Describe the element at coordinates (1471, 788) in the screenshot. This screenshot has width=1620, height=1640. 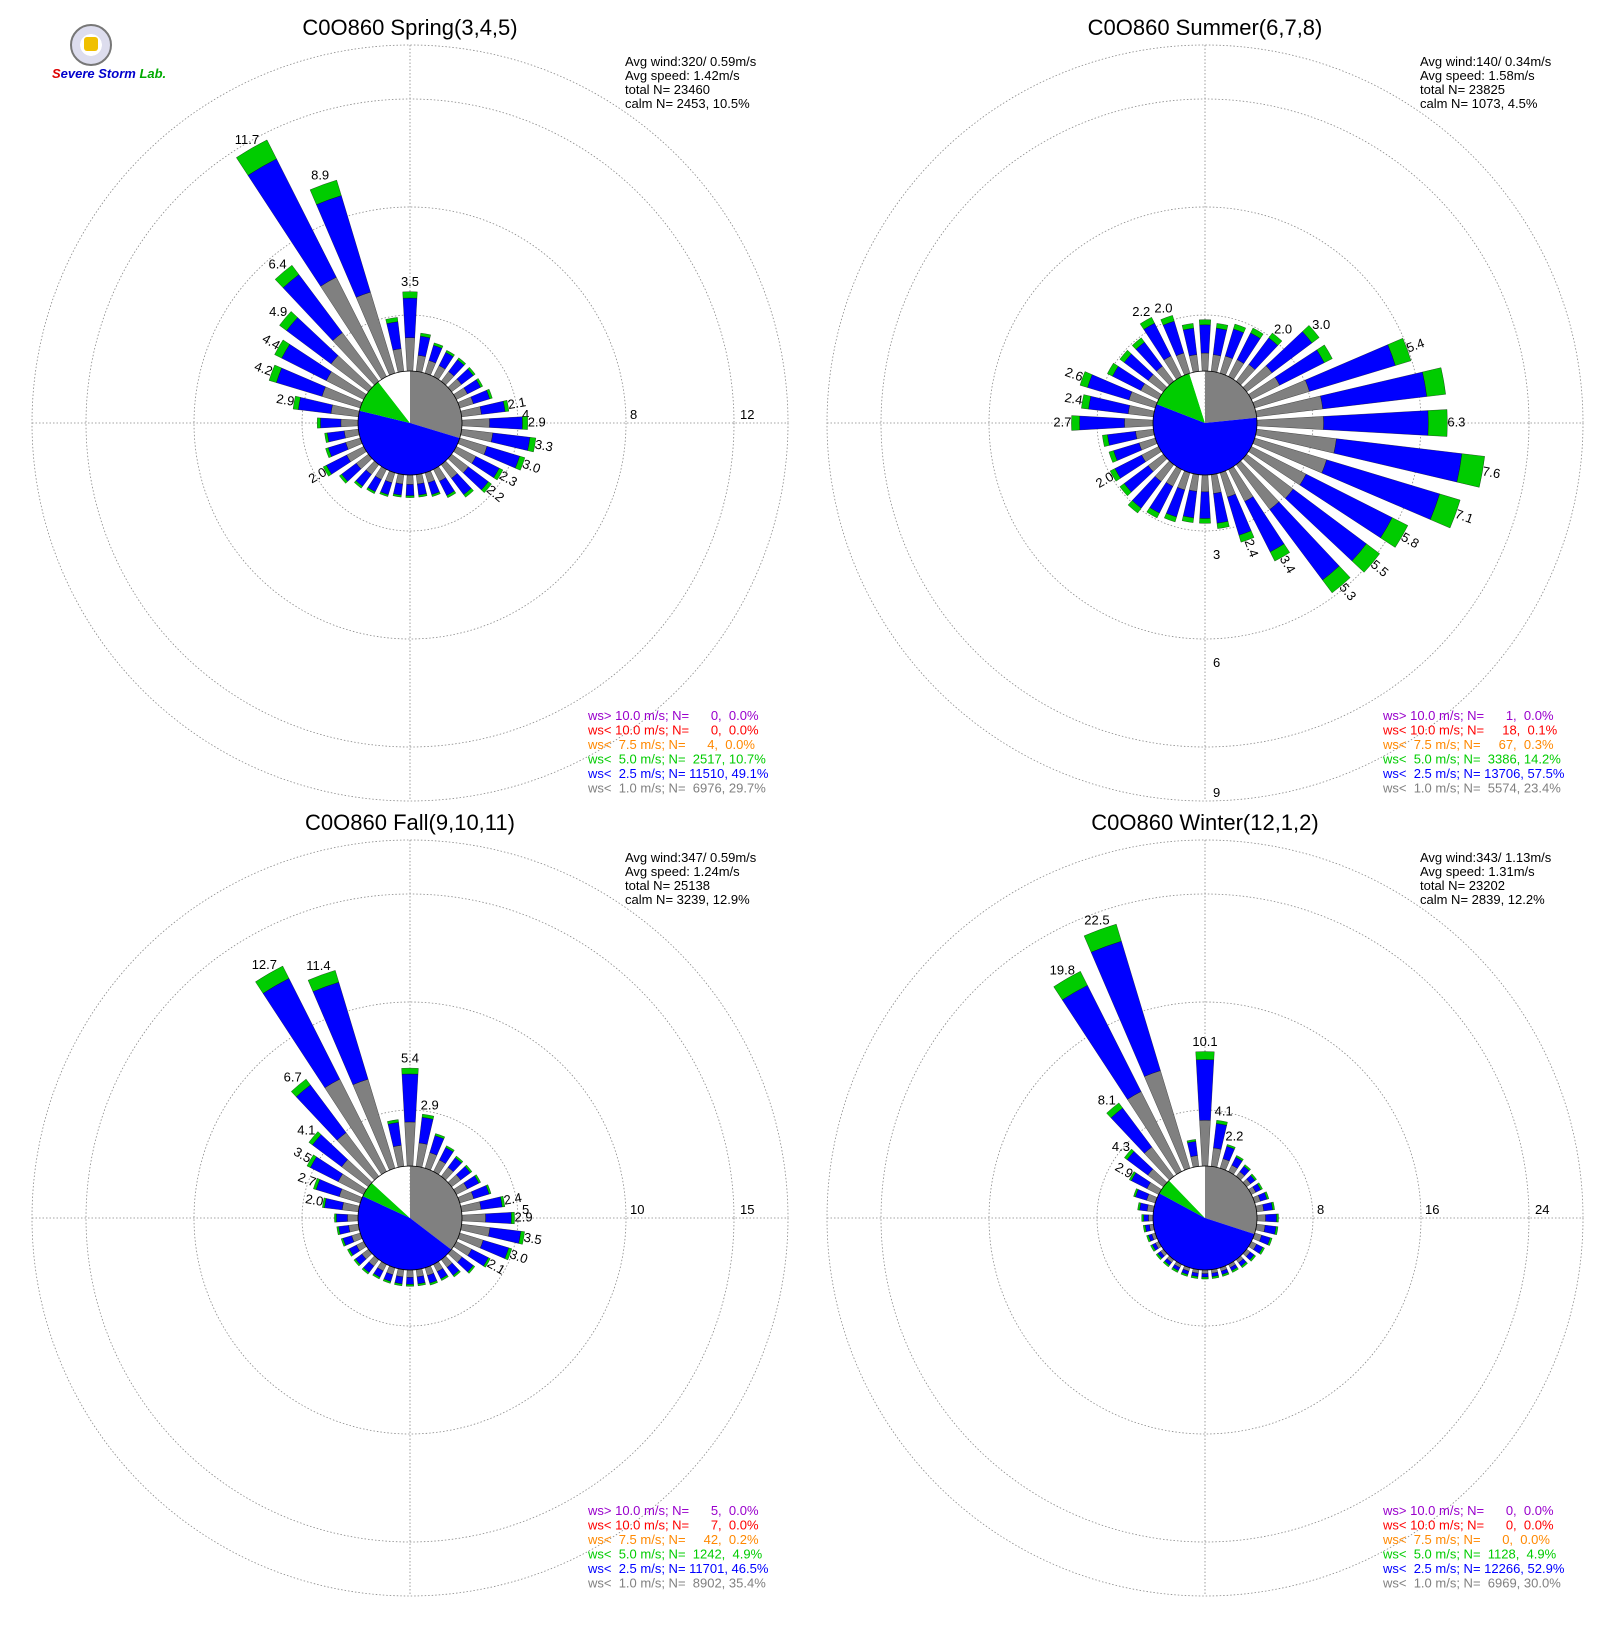
I see `legend-entry-lt1: ws< 1.0 m/s; N= 5574, 23.4%` at that location.